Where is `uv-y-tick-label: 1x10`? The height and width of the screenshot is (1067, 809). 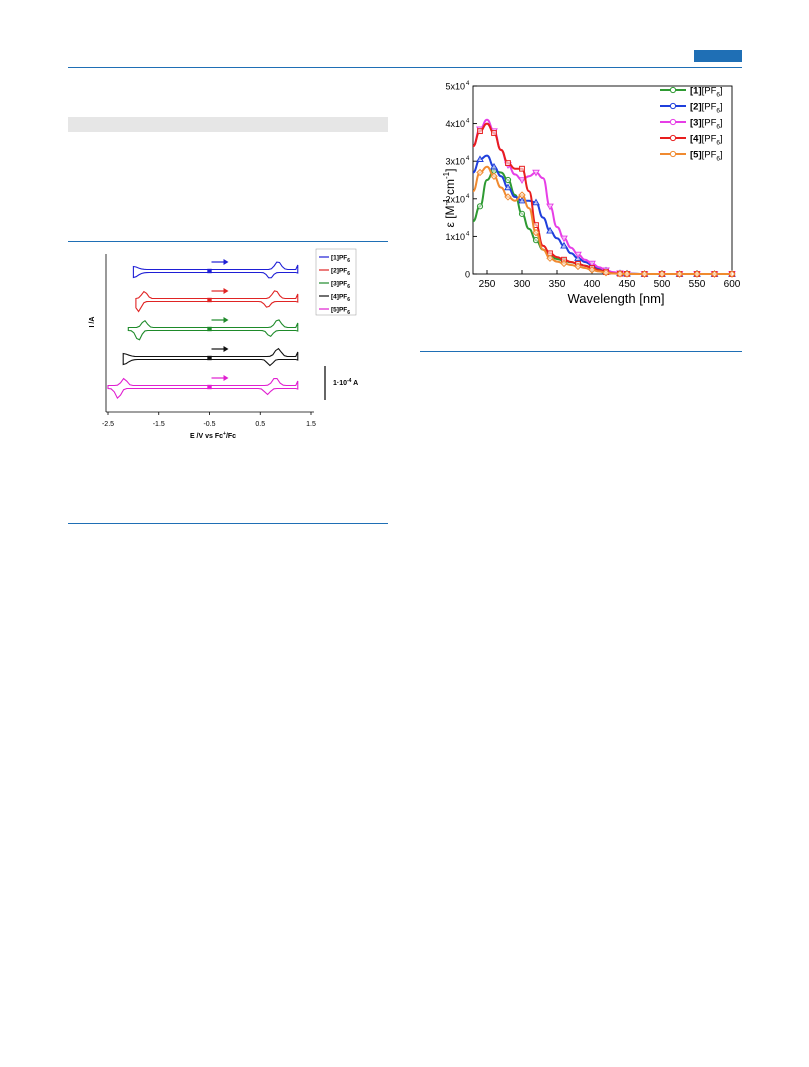 uv-y-tick-label: 1x10 is located at coordinates (455, 237).